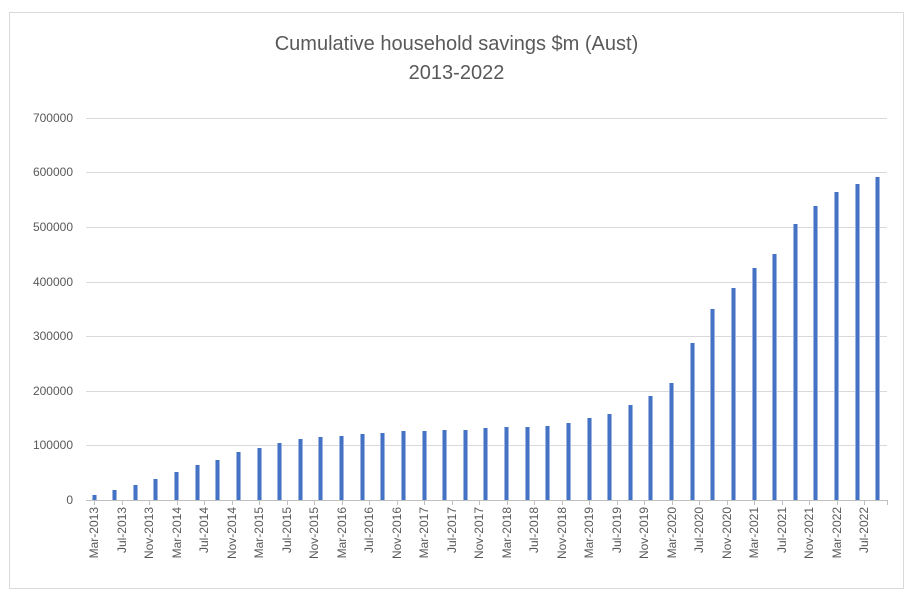 The width and height of the screenshot is (918, 612). I want to click on bar-Mar-2016, so click(341, 468).